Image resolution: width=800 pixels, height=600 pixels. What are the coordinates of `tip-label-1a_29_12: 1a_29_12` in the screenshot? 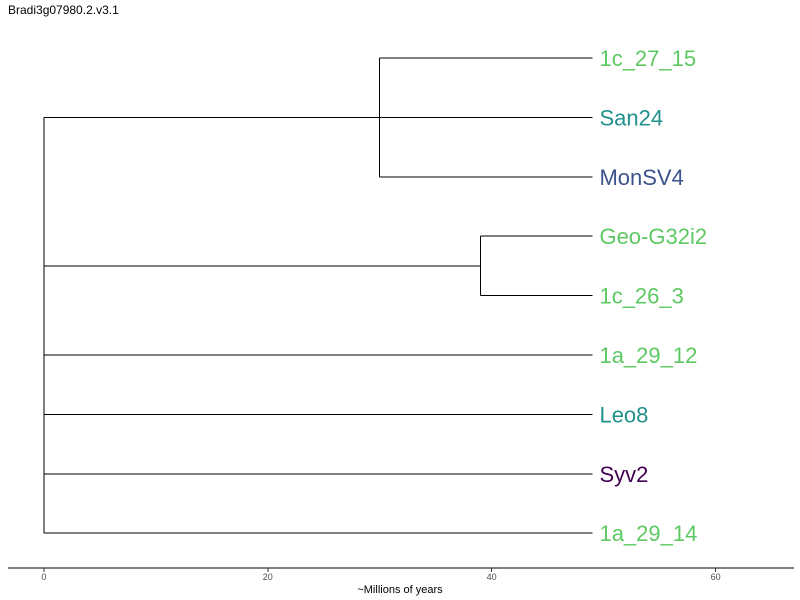 It's located at (648, 355).